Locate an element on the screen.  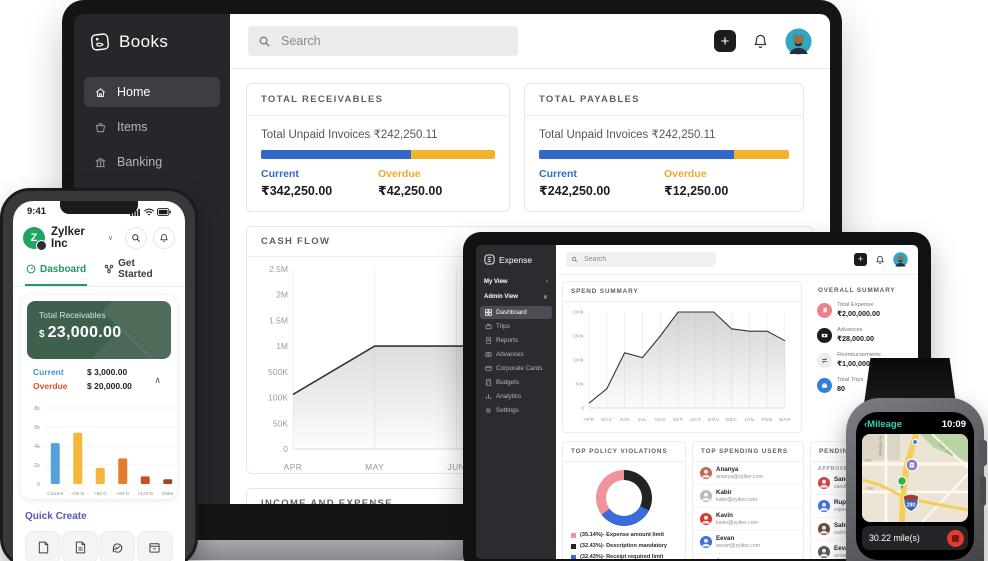
phone-device: 9:41 Z Zylker Inc ∨ Dasboard is located at coordinates (99, 374).